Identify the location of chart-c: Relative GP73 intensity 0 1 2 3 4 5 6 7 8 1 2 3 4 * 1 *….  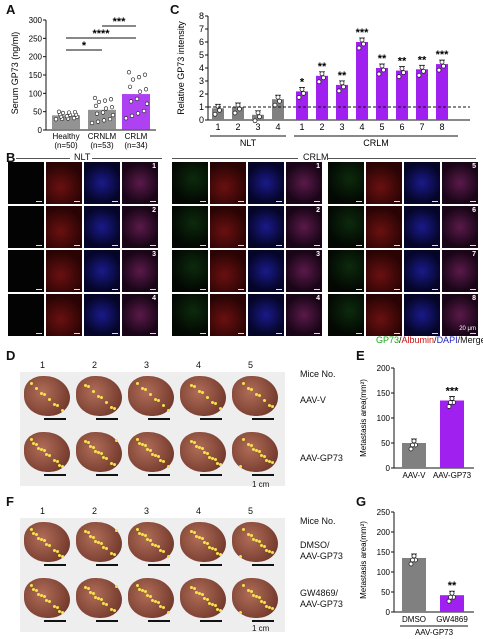
(323, 79).